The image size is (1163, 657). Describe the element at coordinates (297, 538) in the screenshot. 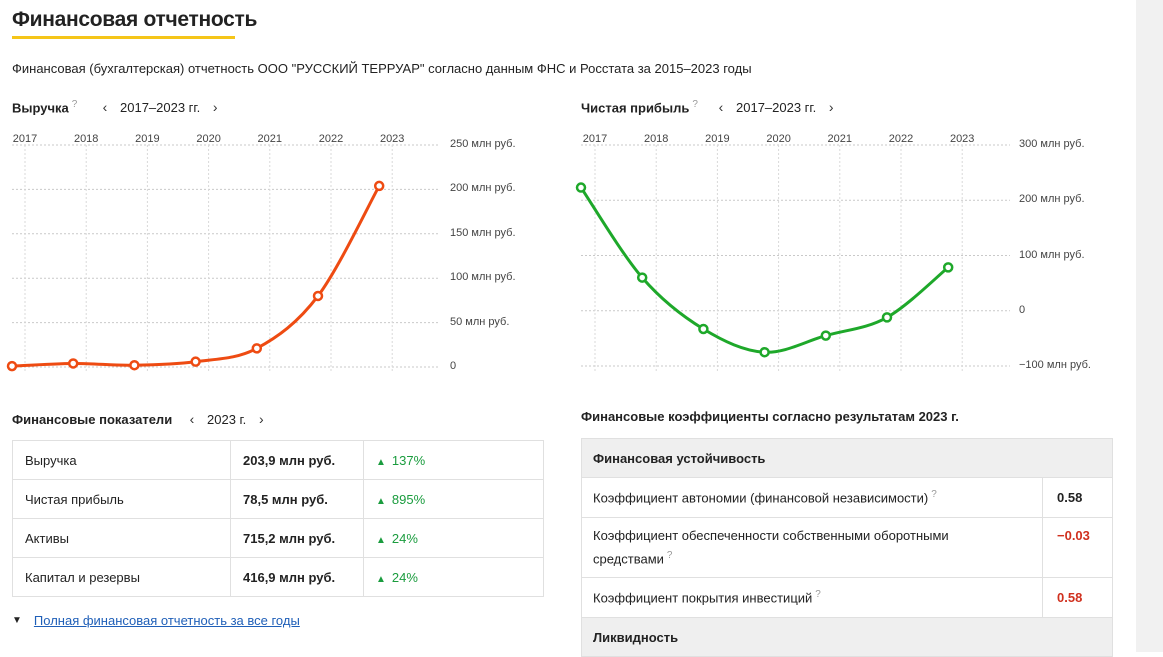

I see `indicator-value: 715,2 млн руб.` at that location.